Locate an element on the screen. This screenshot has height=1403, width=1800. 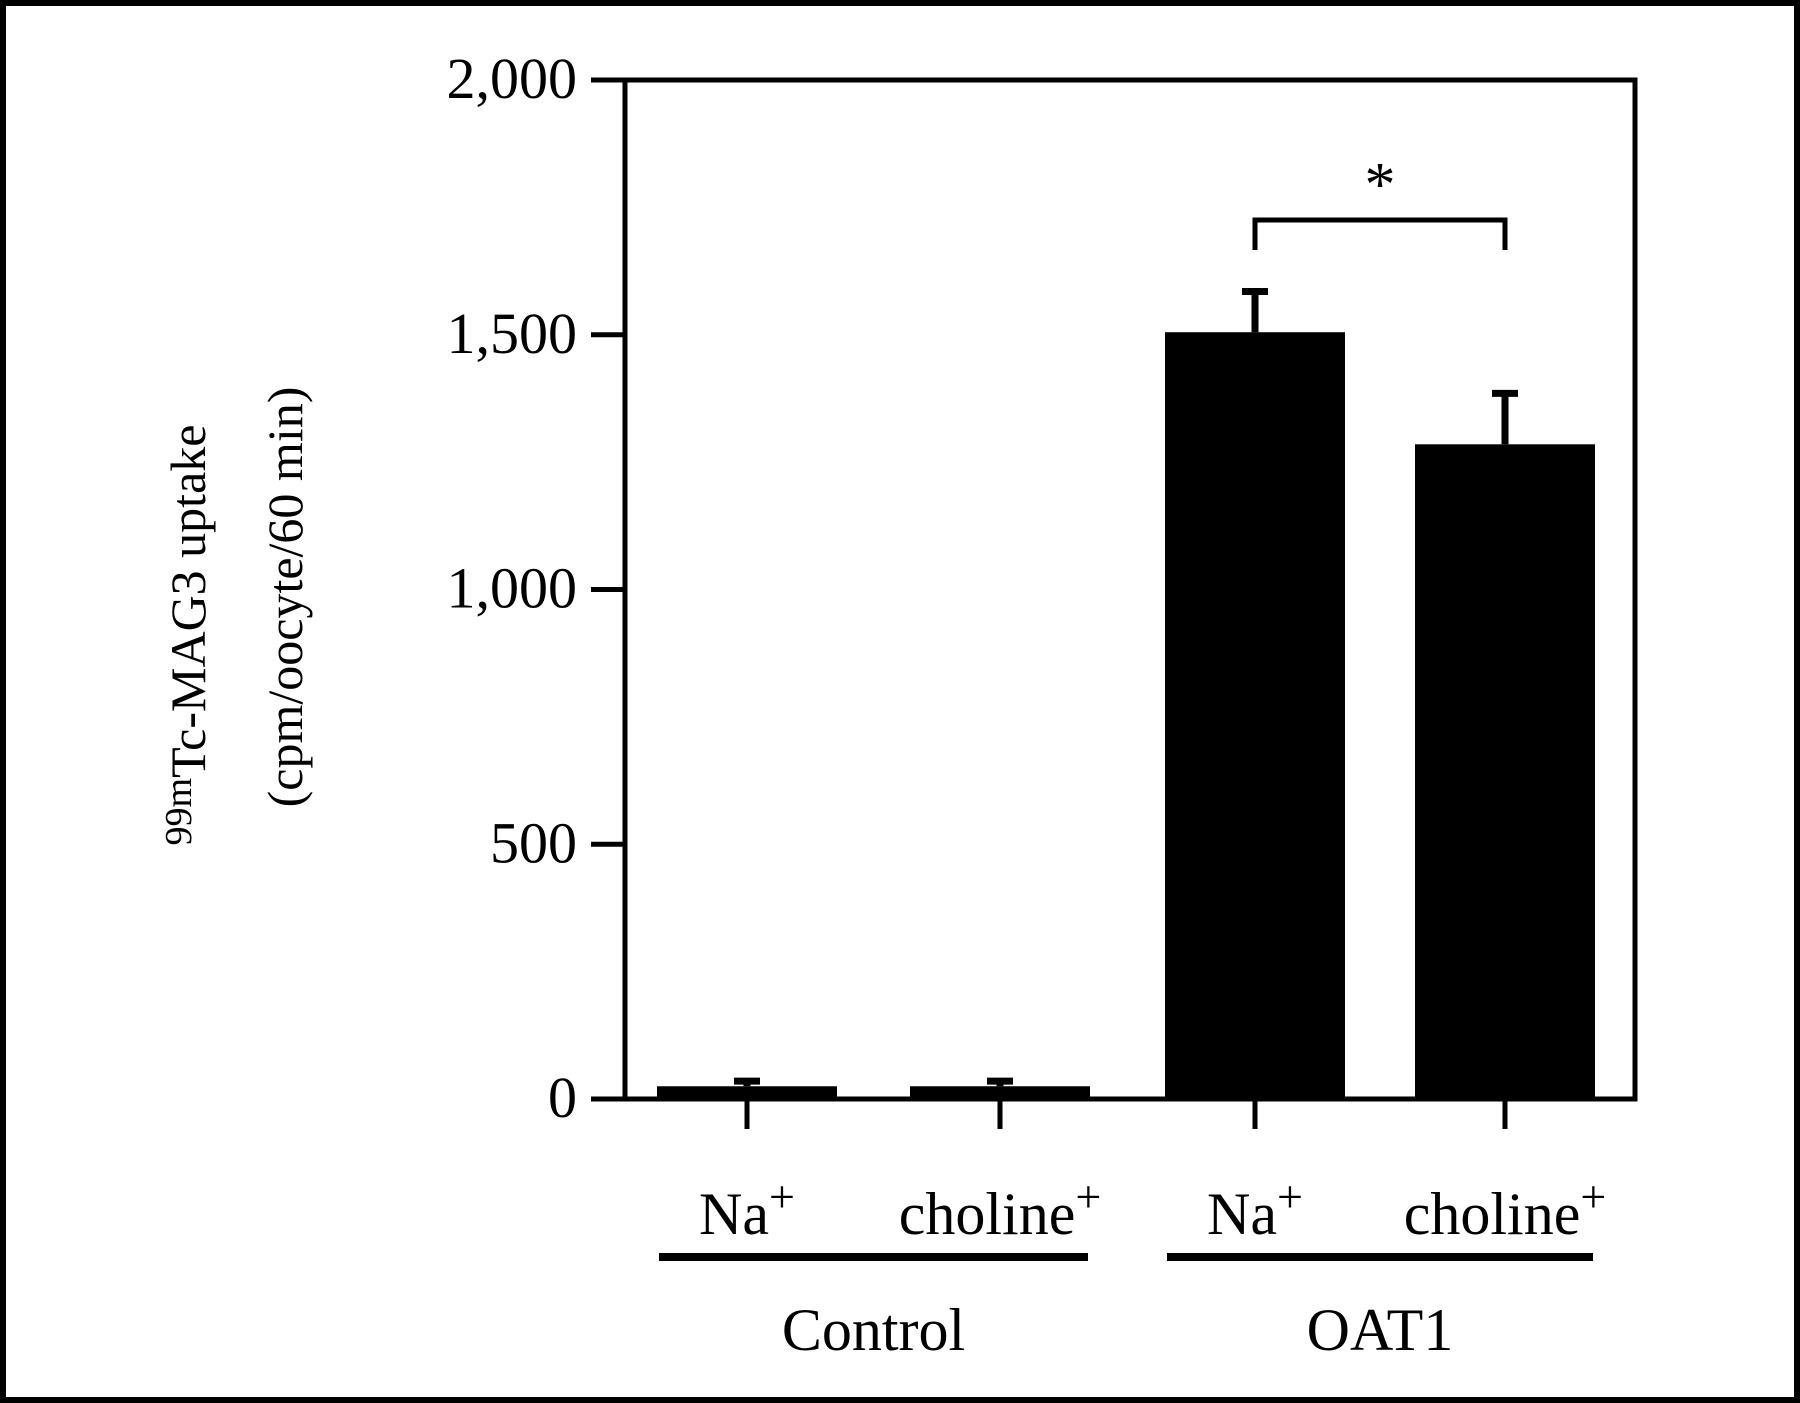
y-axis-ticks: 0 500 1,000 1,500 2,000 is located at coordinates (536, 588).